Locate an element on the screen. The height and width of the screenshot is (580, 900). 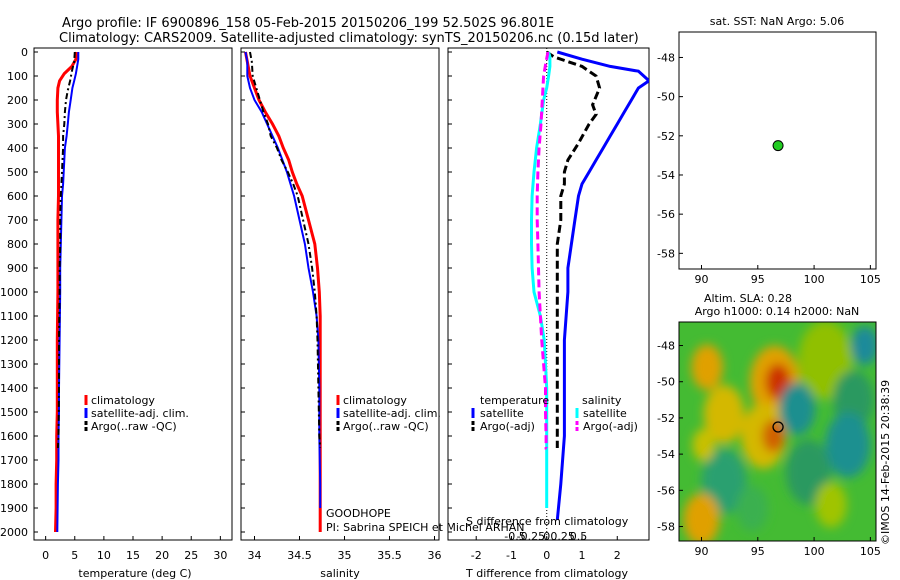
sla-map-axes: 90 95 100 105 -48 -50 -52 -54 -56 -58 is located at coordinates (769, 449).